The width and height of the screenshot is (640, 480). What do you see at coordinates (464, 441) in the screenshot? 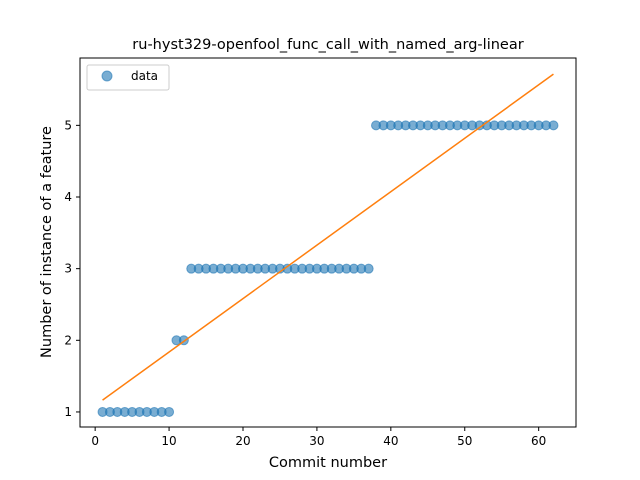
I see `x-tick-label: 50` at bounding box center [464, 441].